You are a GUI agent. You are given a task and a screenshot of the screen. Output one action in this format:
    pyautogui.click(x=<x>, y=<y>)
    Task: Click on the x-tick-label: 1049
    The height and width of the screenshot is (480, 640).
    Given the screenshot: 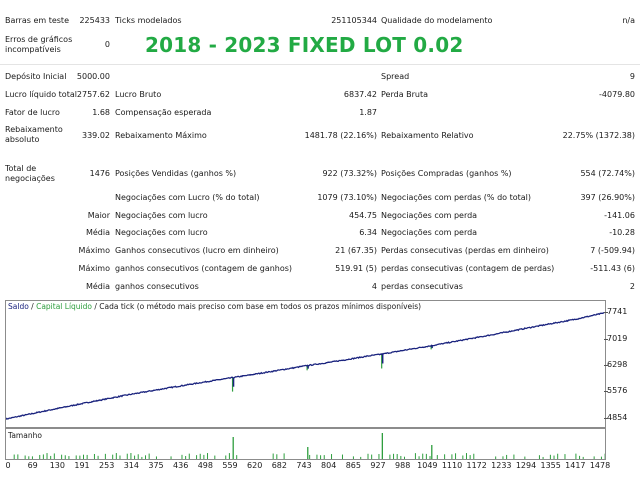 What is the action you would take?
    pyautogui.click(x=427, y=465)
    